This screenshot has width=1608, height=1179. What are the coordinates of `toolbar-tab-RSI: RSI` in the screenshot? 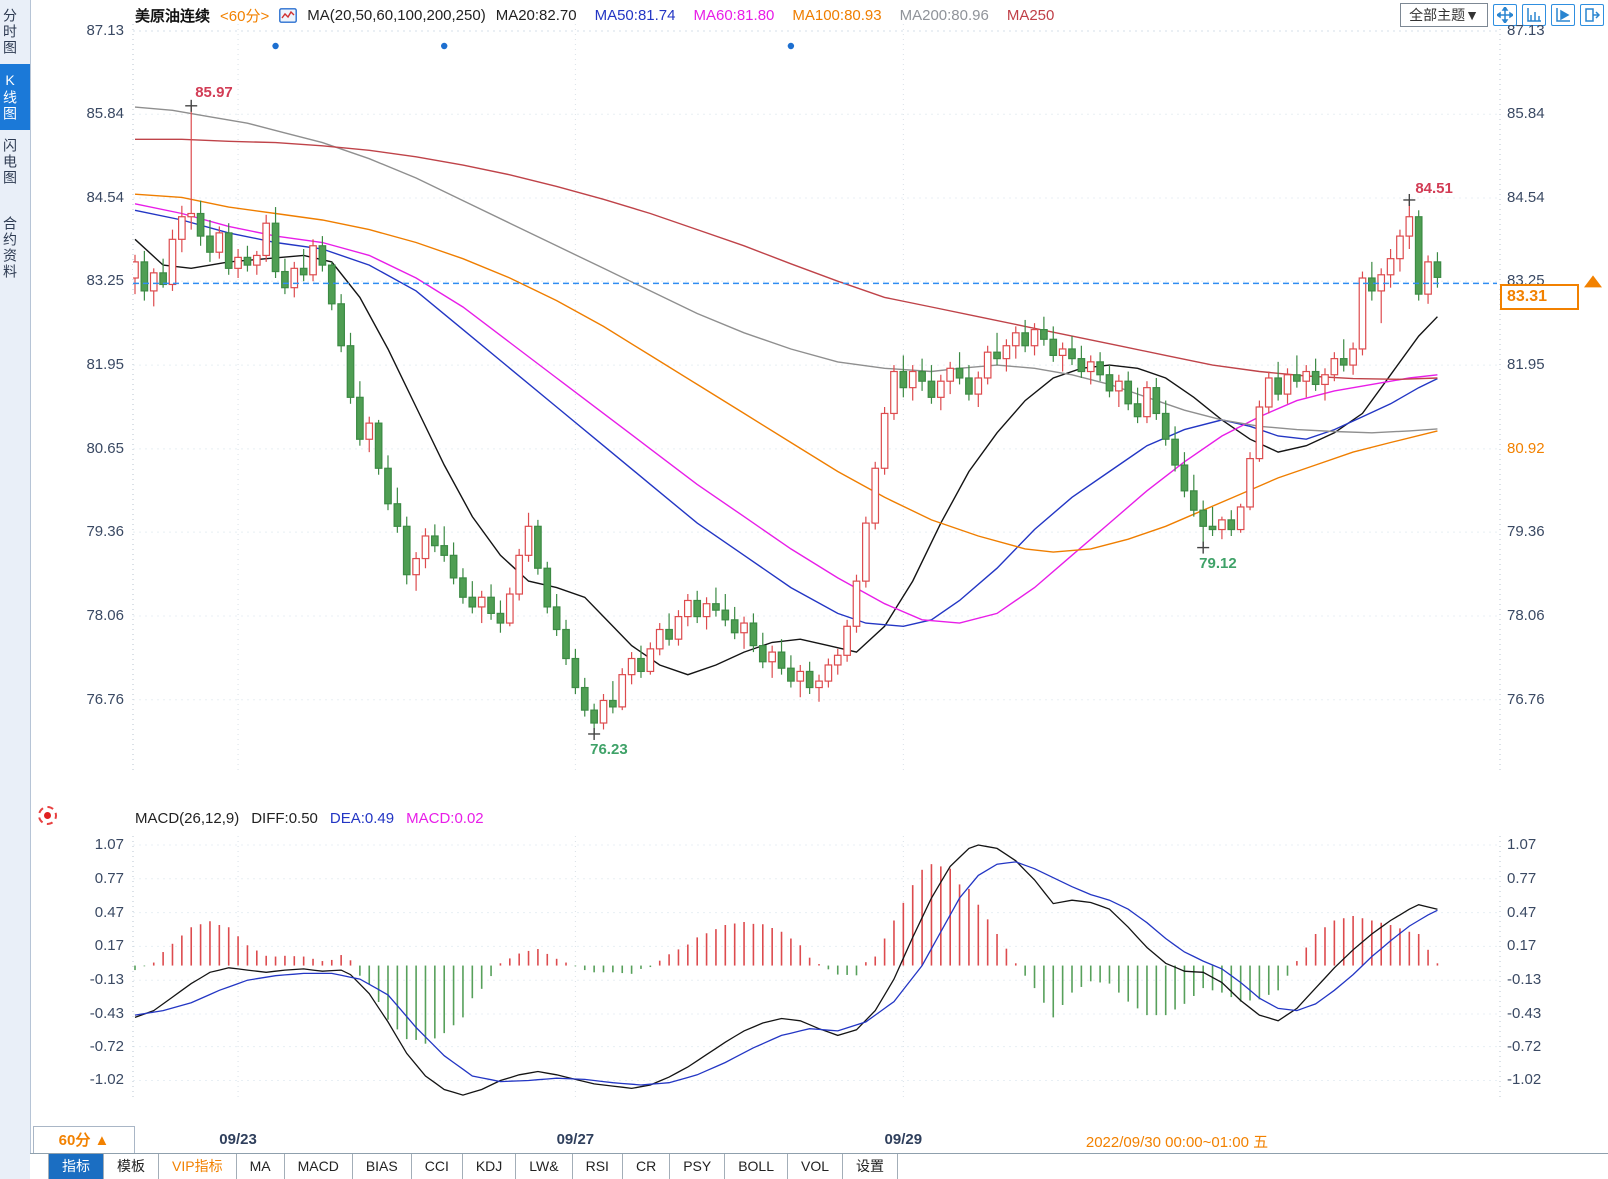 It's located at (598, 1166).